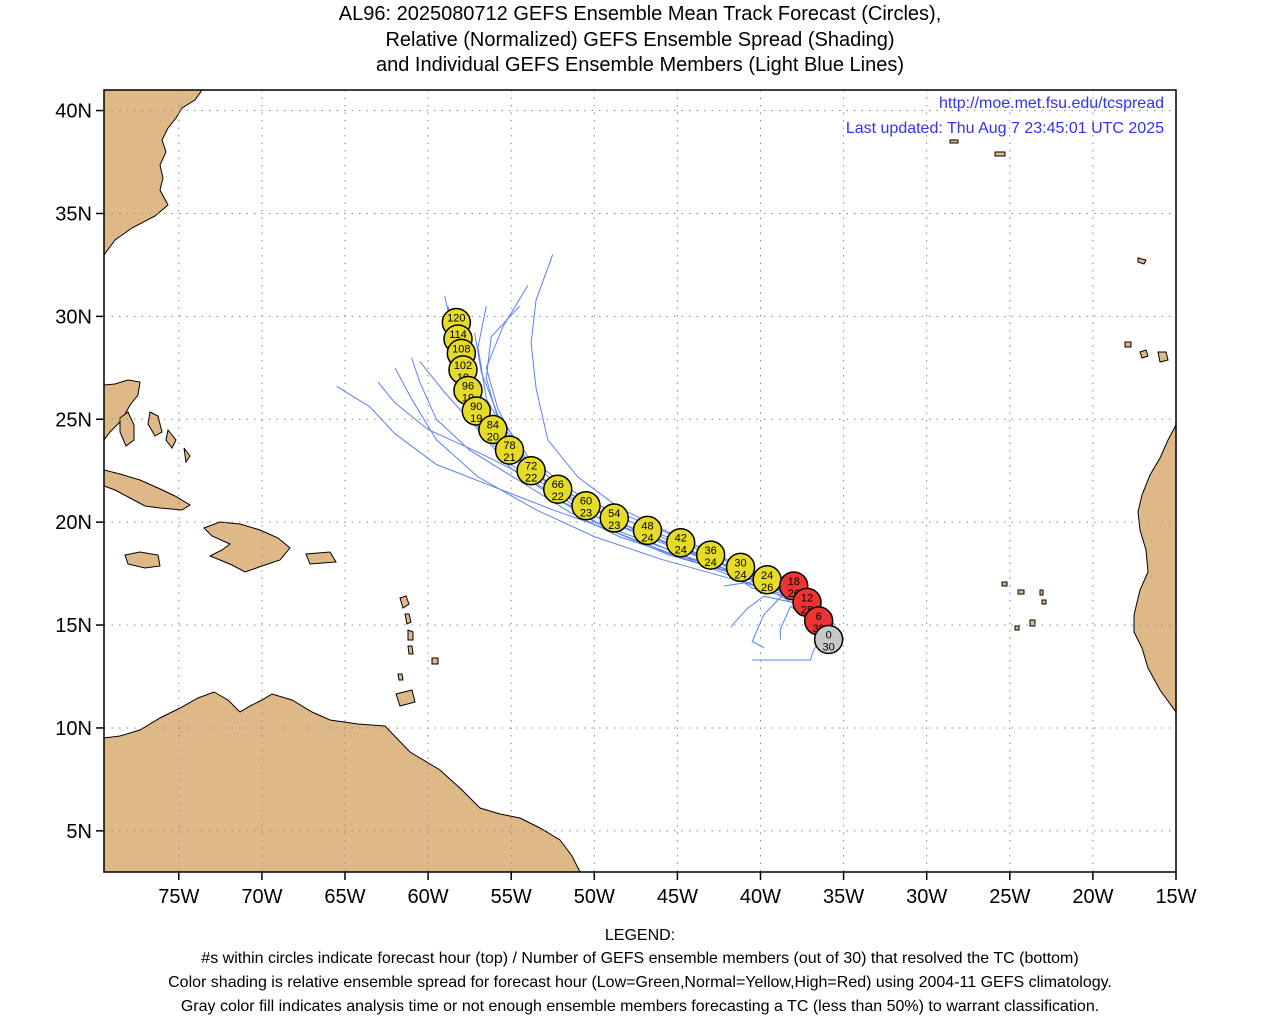 The height and width of the screenshot is (1024, 1280). I want to click on lon-tick-label: 40W, so click(760, 897).